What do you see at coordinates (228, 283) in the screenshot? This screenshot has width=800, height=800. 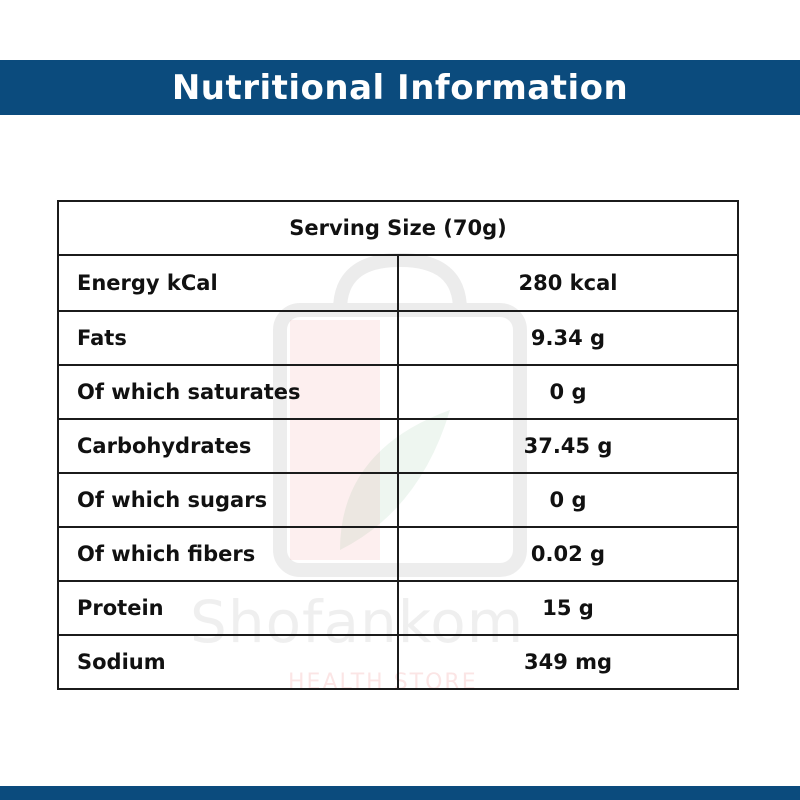 I see `nutrient-label: Energy kCal` at bounding box center [228, 283].